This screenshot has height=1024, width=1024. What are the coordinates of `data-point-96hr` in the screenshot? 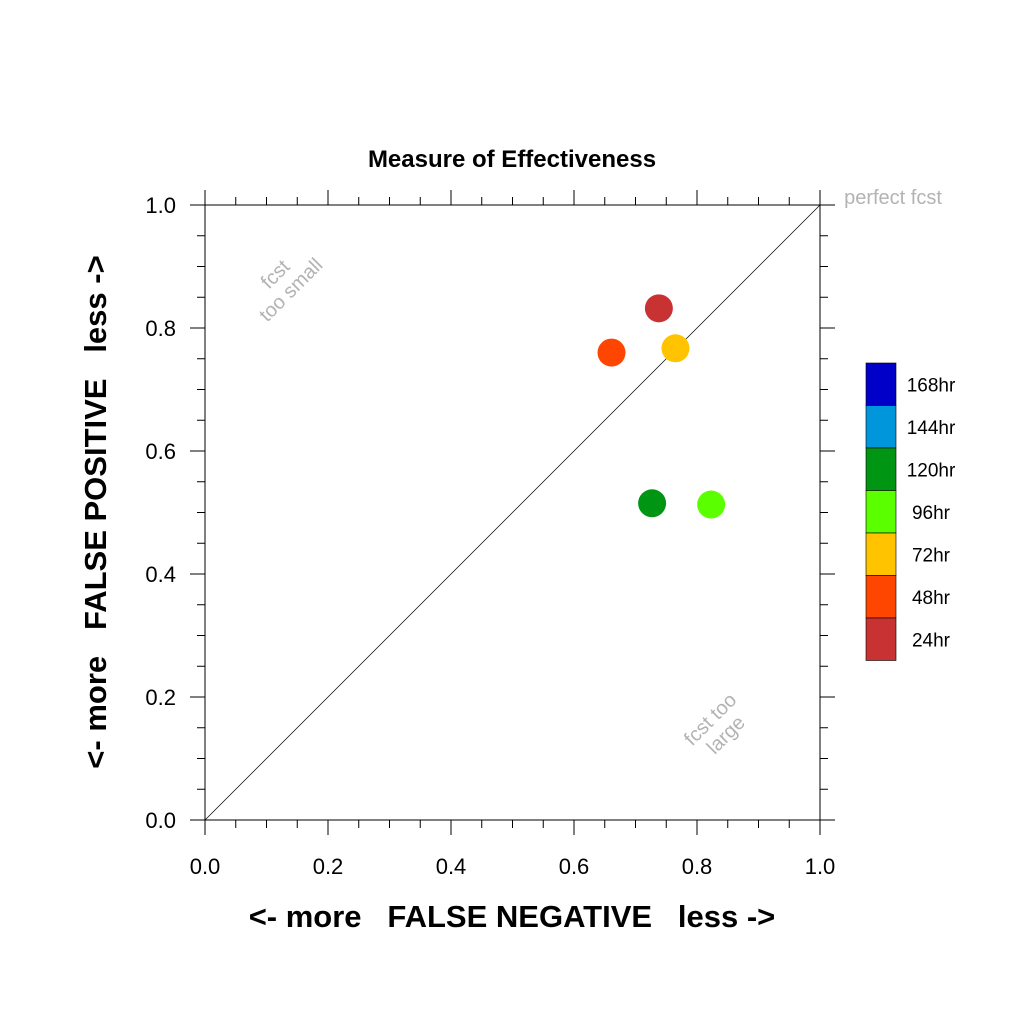 It's located at (711, 504).